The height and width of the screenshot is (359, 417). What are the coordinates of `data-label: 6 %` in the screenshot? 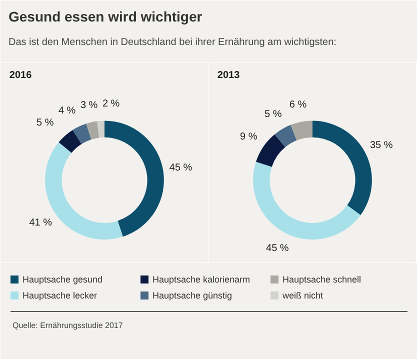 It's located at (298, 105).